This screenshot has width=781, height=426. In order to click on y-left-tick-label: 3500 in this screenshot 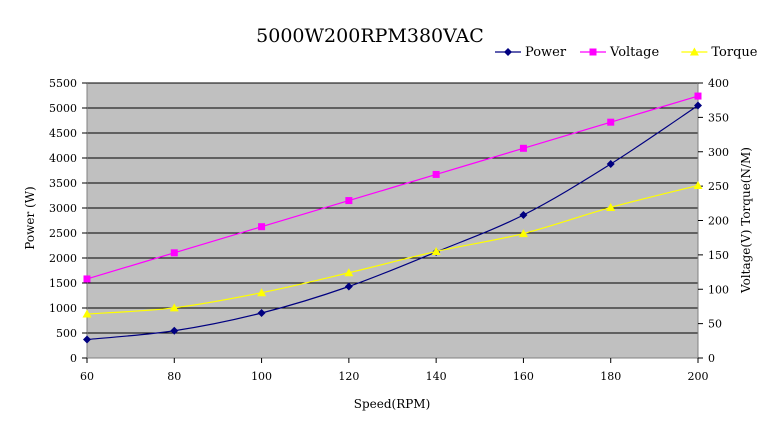, I will do `click(63, 183)`.